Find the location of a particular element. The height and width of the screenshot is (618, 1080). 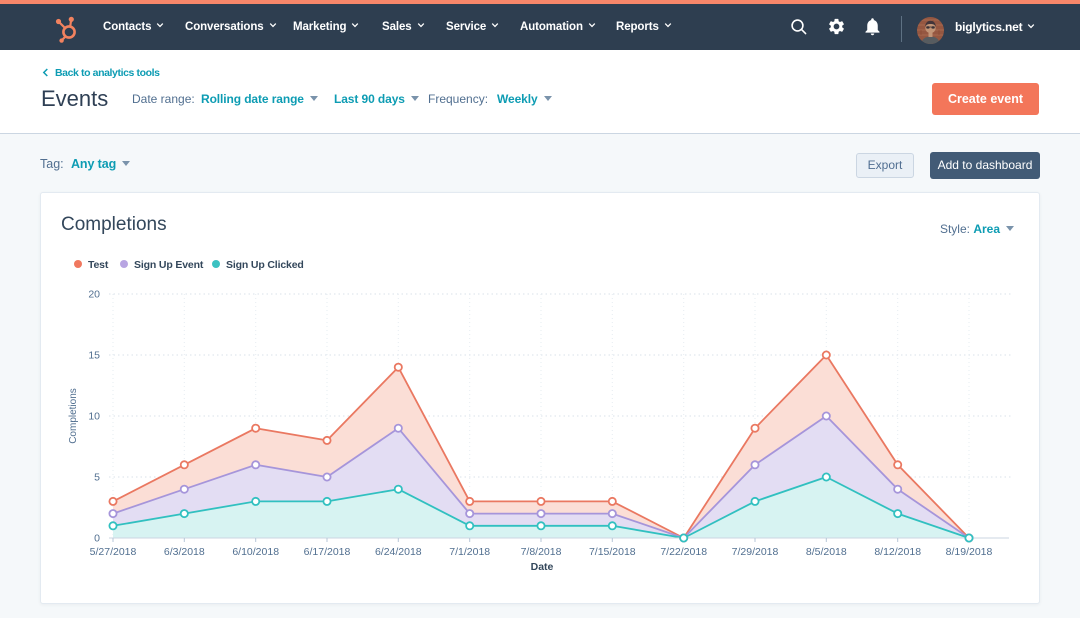

svg-text: 5 is located at coordinates (97, 478).